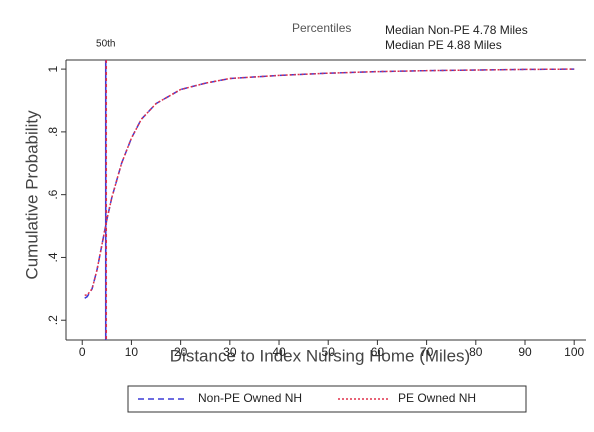 The width and height of the screenshot is (594, 432). I want to click on annotation: Percentiles, so click(321, 28).